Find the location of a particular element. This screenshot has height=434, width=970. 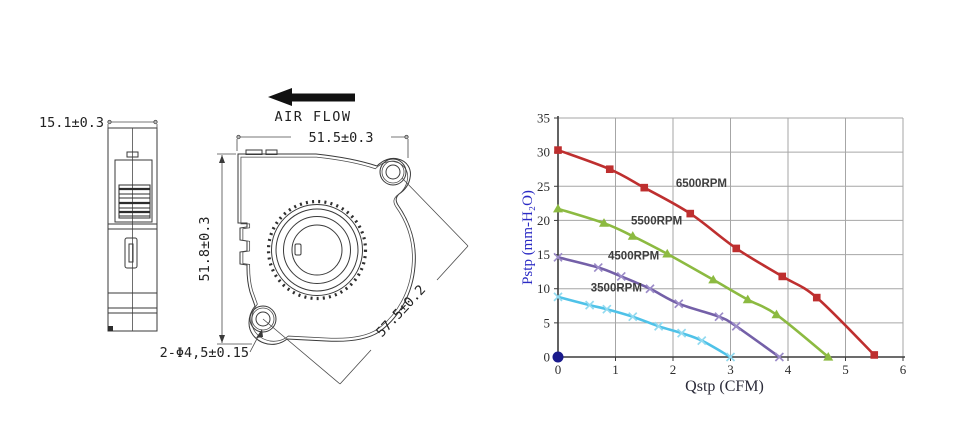

housing-inner-wall is located at coordinates (326, 249).